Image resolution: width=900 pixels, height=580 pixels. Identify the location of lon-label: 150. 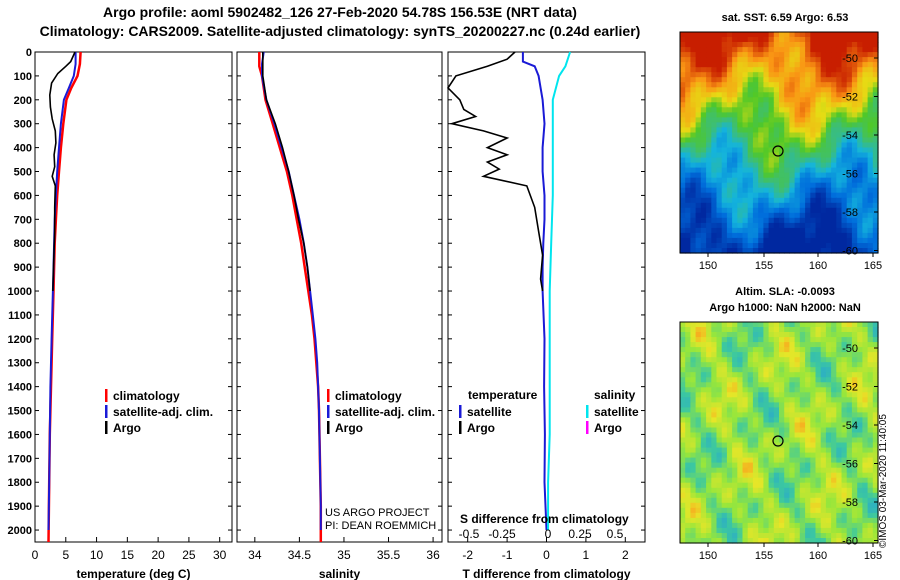
(708, 266).